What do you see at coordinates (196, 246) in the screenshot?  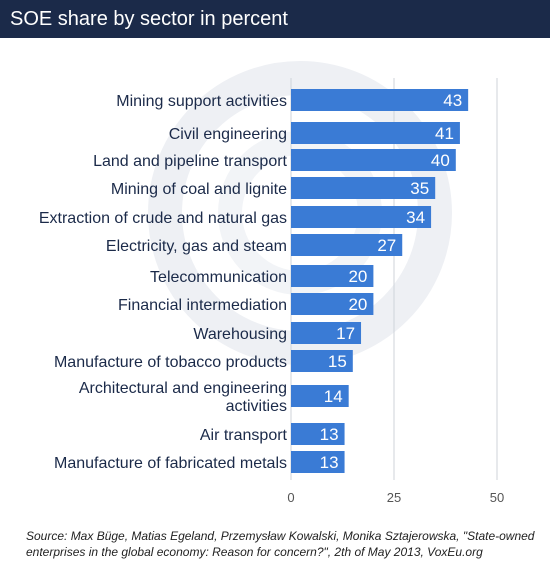 I see `category-label: Electricity, gas and steam` at bounding box center [196, 246].